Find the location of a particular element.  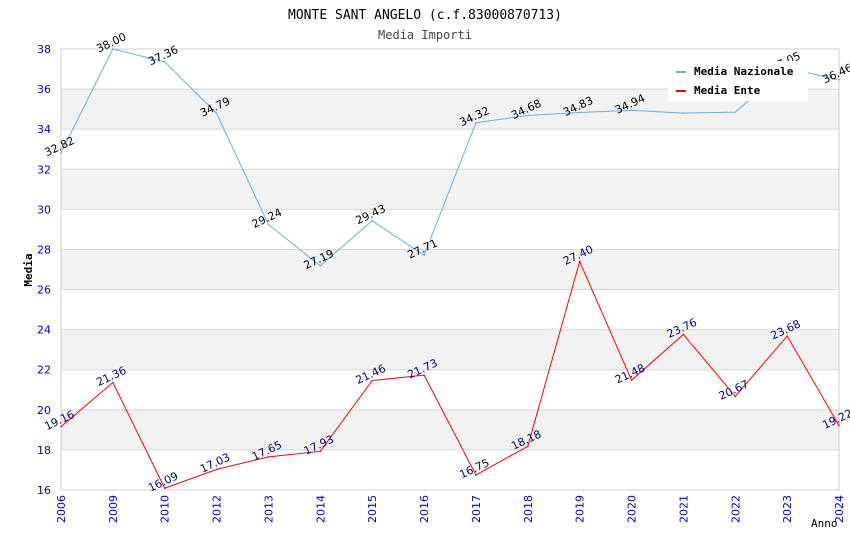

y-tick-label: 20 is located at coordinates (44, 410).